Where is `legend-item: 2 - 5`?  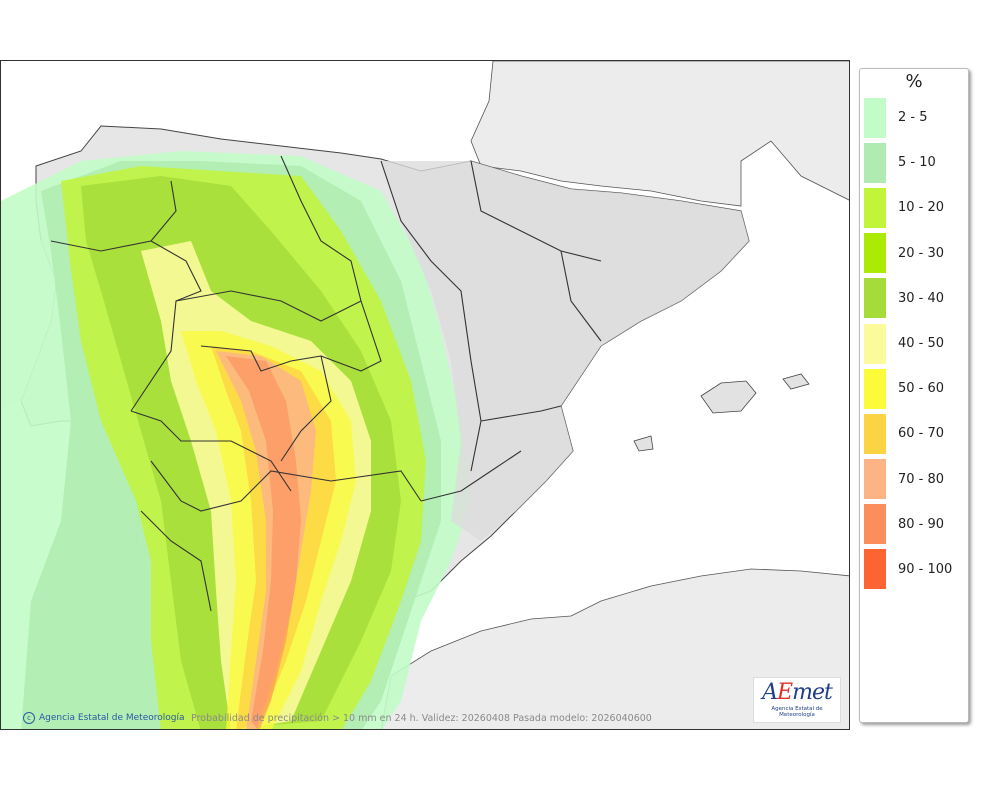 legend-item: 2 - 5 is located at coordinates (914, 117).